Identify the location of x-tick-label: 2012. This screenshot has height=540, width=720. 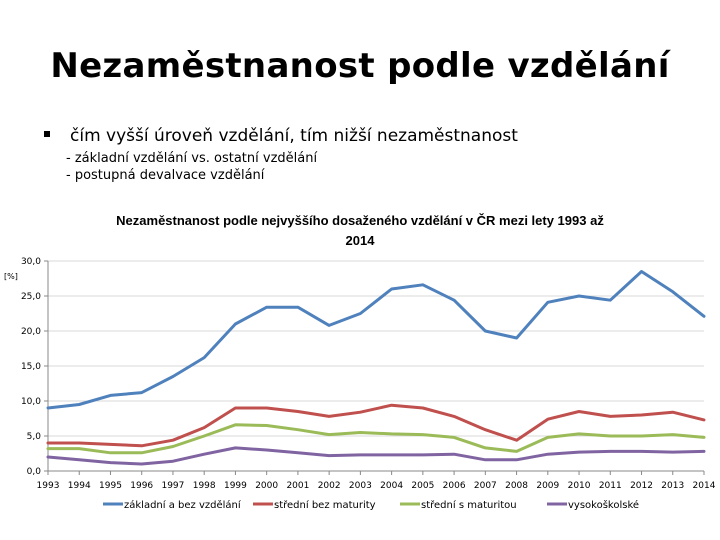
(641, 486).